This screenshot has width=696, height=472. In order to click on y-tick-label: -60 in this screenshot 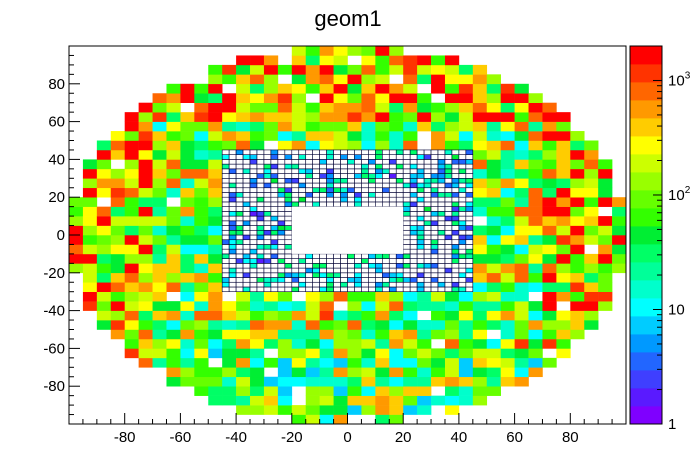, I will do `click(54, 348)`.